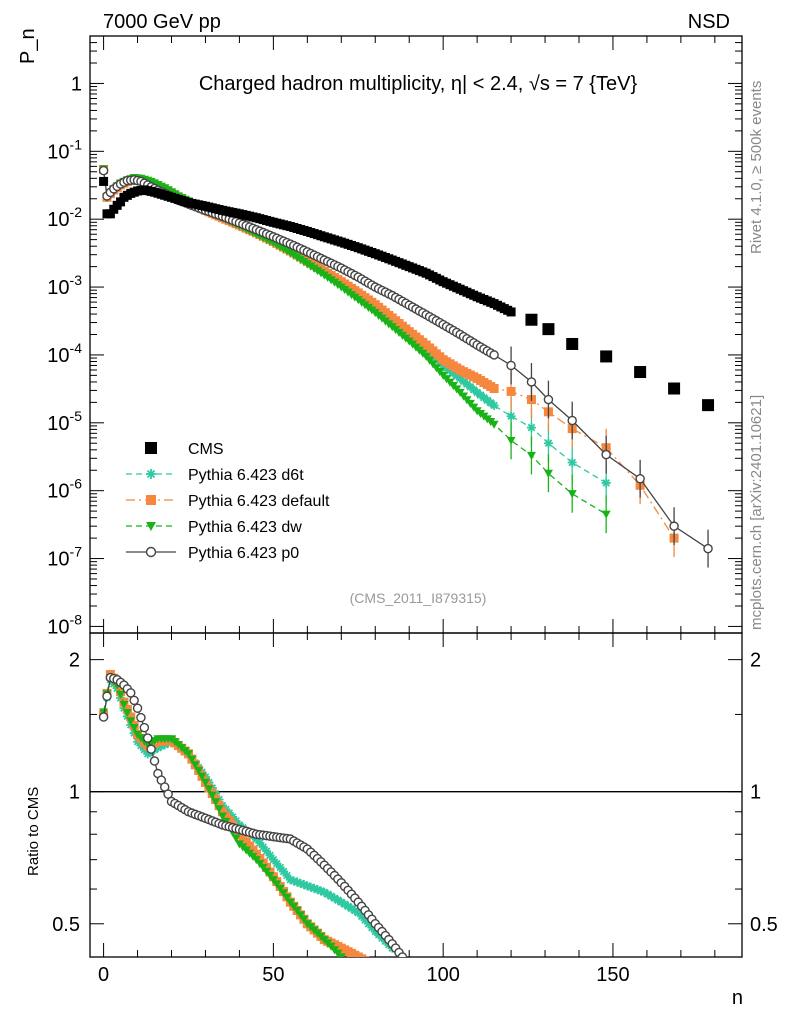  Describe the element at coordinates (64, 285) in the screenshot. I see `y-tick-label-main: 10⁻³` at that location.